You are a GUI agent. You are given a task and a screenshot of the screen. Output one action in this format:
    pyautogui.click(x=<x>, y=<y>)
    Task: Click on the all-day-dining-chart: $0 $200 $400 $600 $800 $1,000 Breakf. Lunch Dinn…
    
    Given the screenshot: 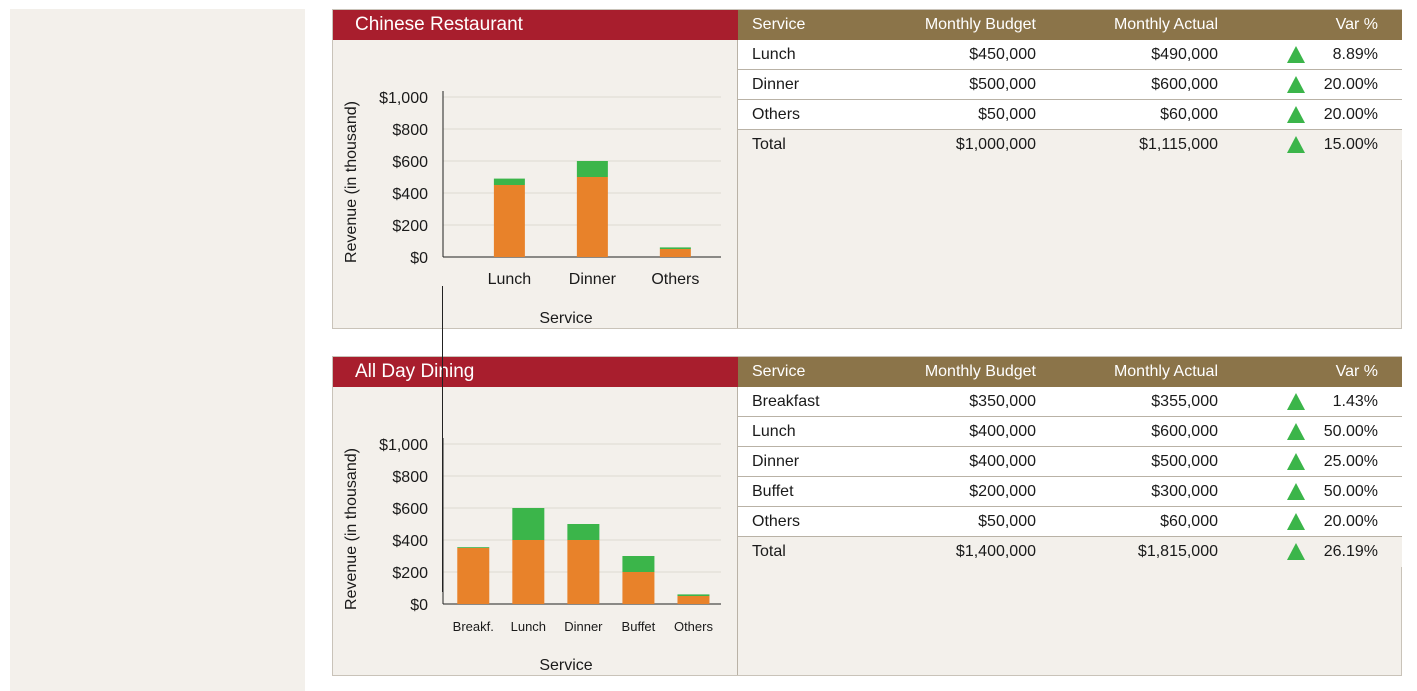 What is the action you would take?
    pyautogui.click(x=532, y=555)
    